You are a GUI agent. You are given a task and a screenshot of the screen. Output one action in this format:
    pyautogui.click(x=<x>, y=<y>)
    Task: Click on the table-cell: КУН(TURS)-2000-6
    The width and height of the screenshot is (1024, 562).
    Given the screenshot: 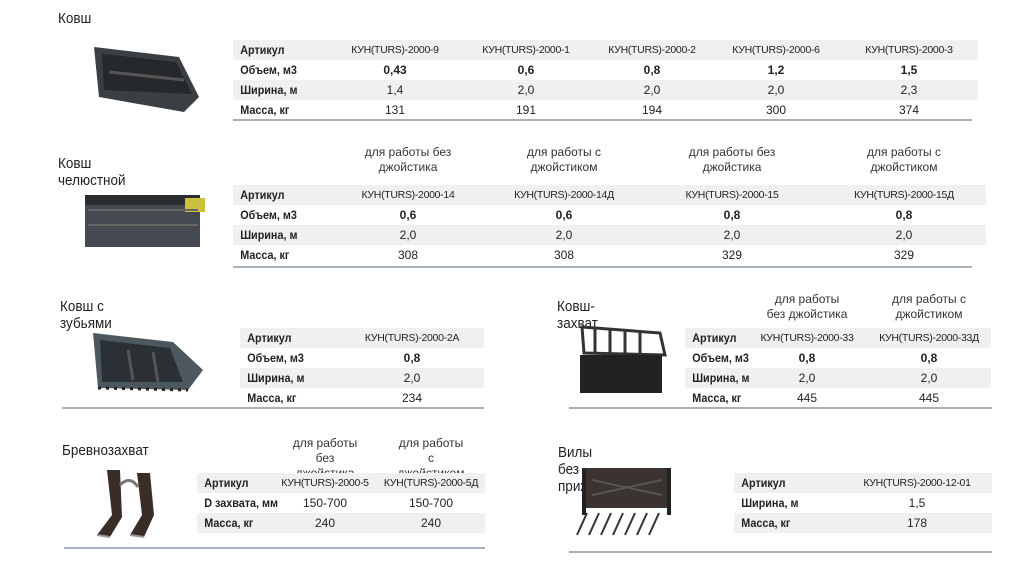 What is the action you would take?
    pyautogui.click(x=776, y=50)
    